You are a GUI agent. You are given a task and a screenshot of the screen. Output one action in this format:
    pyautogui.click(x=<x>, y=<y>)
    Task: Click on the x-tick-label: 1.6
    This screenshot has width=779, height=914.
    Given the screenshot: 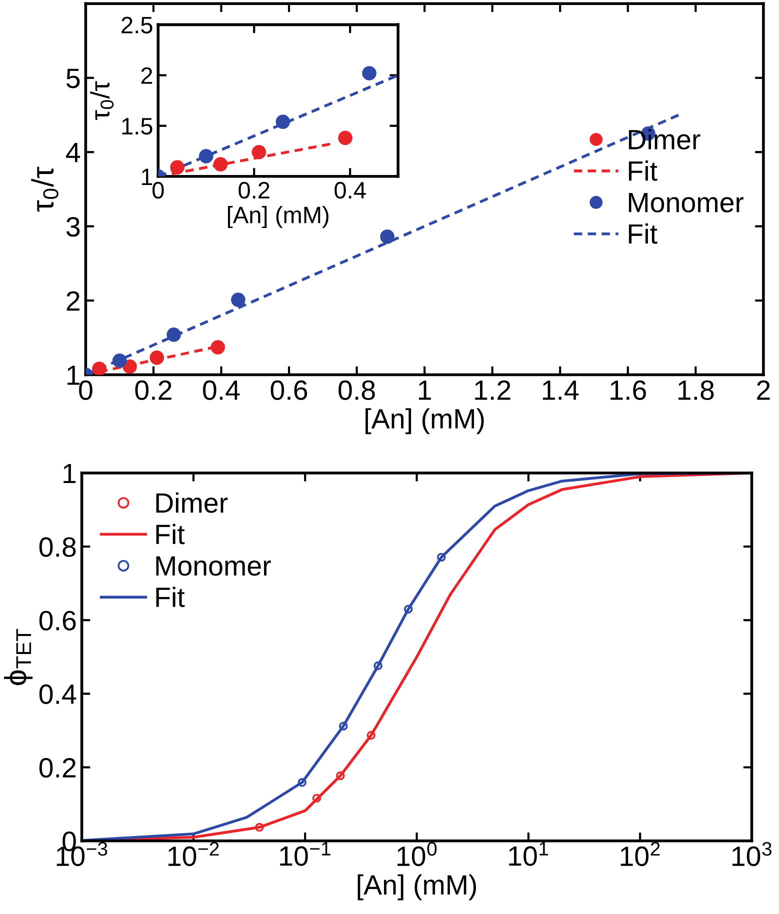 What is the action you would take?
    pyautogui.click(x=628, y=390)
    